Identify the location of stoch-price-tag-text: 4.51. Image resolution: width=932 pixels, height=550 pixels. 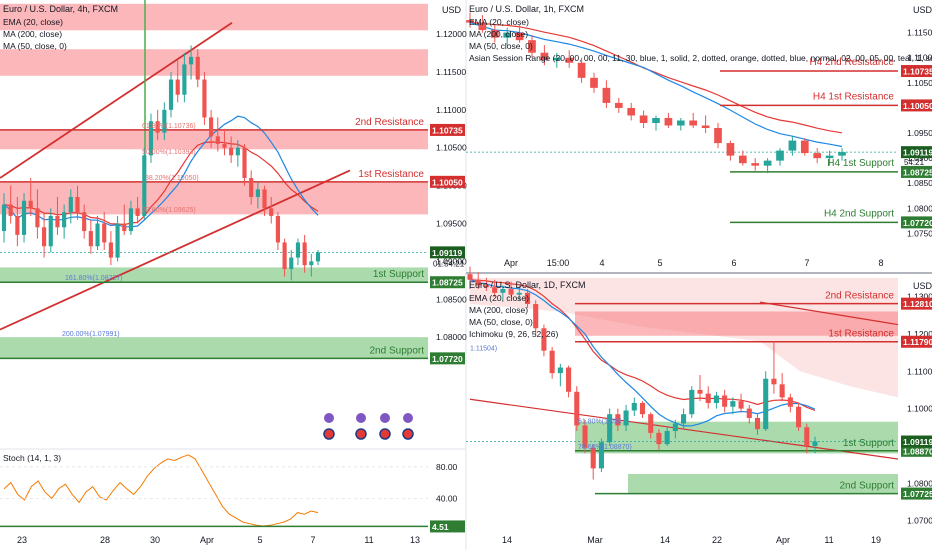
(440, 527).